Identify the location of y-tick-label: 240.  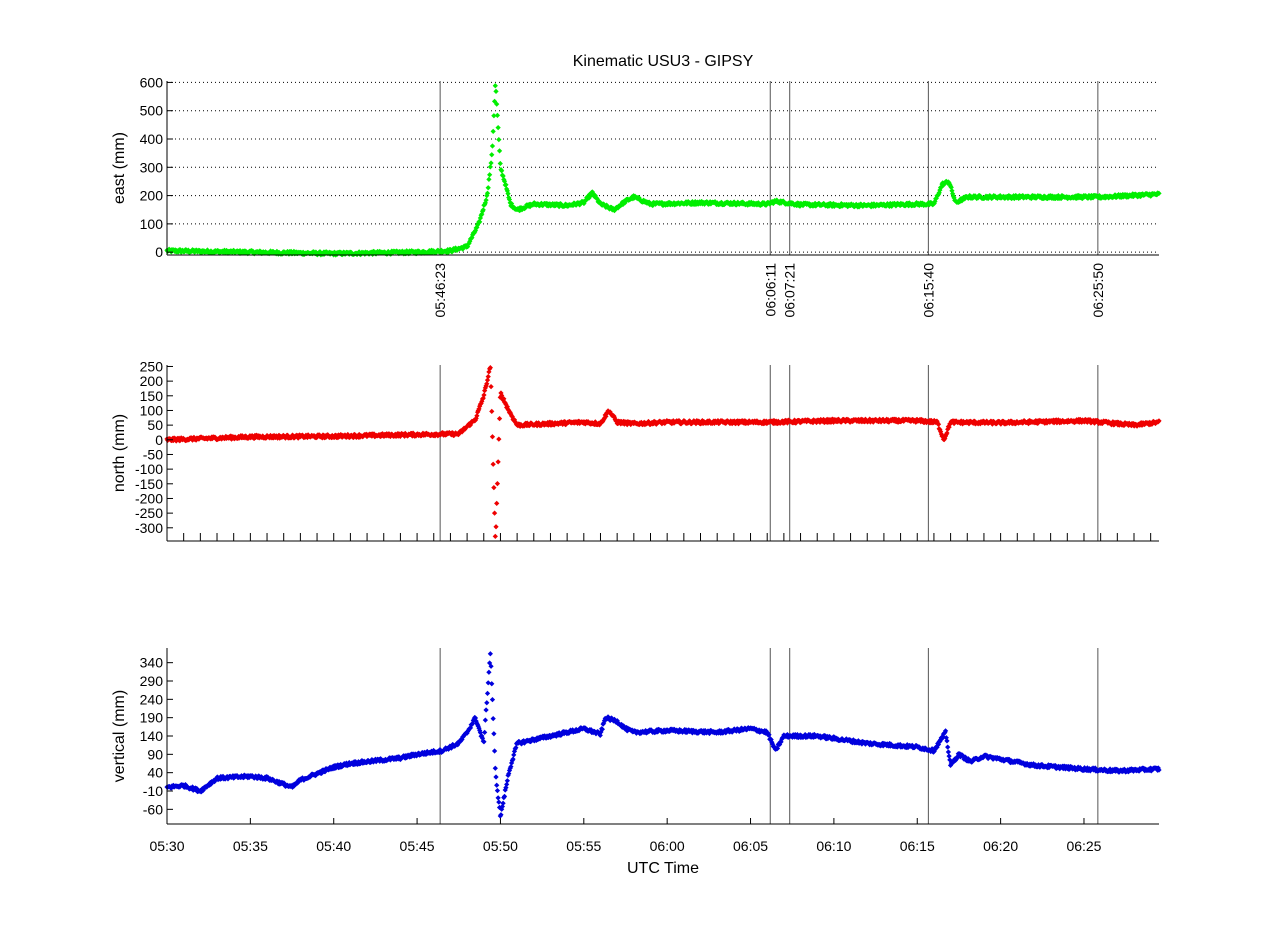
(152, 699).